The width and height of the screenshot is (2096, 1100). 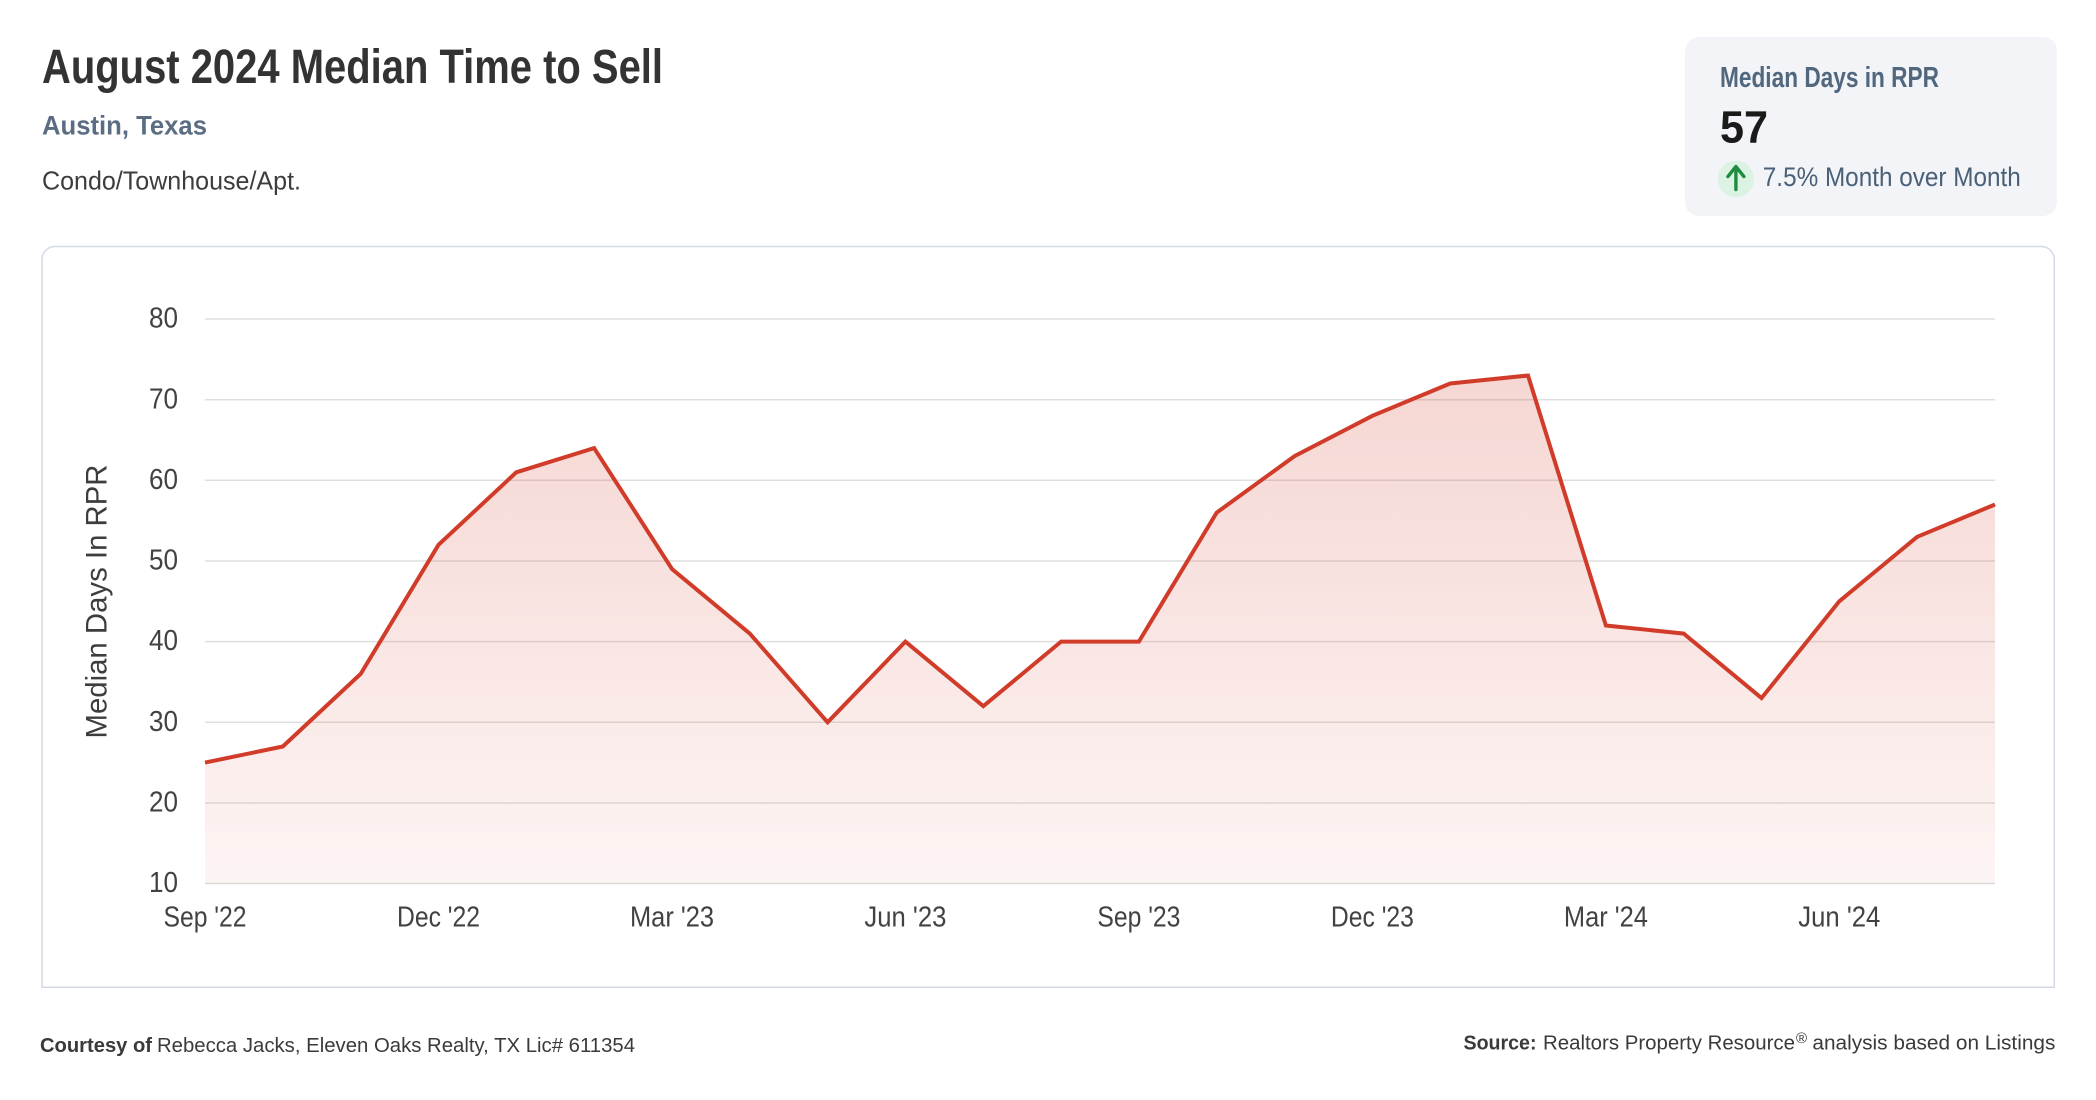 I want to click on svg-text: Condo/Townhouse/Apt., so click(x=171, y=181).